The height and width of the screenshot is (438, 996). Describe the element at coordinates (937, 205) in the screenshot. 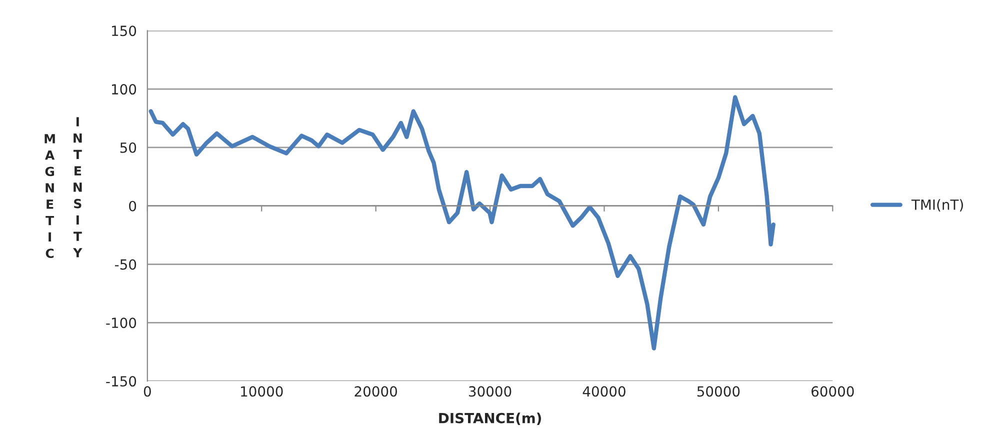

I see `legend-label: TMI(nT)` at that location.